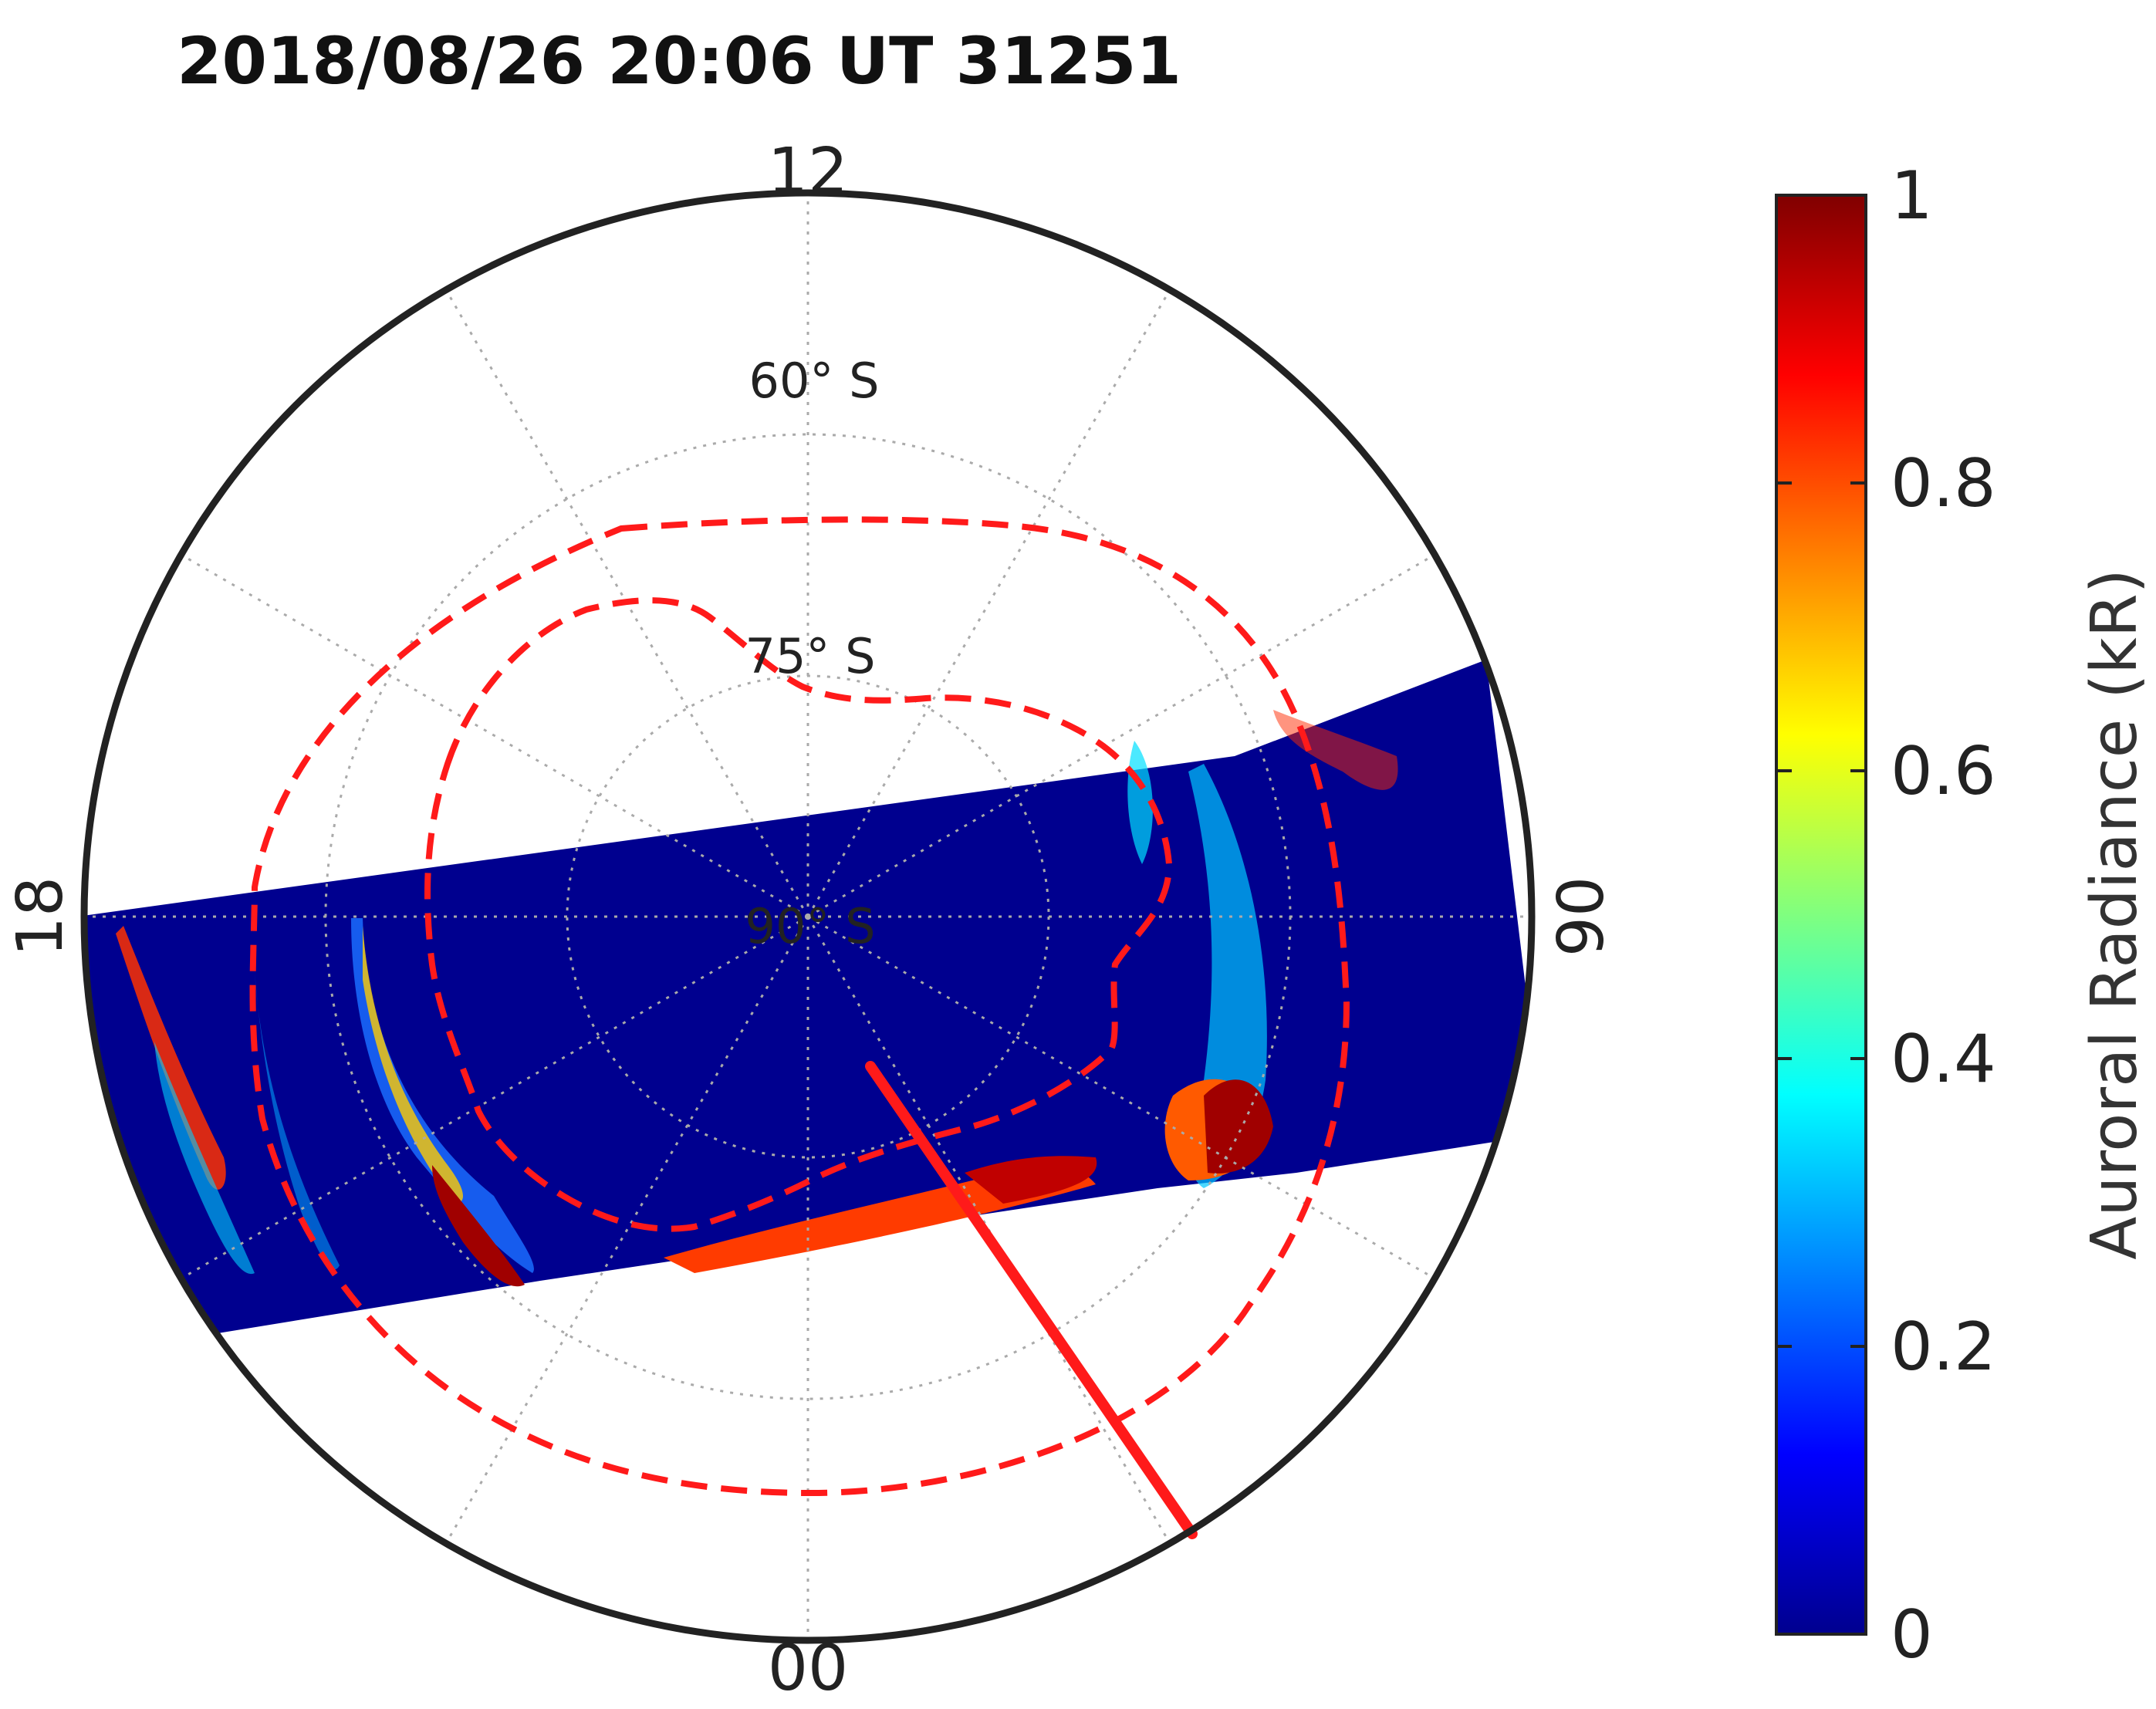  What do you see at coordinates (810, 926) in the screenshot?
I see `lat-label-90: 90° S` at bounding box center [810, 926].